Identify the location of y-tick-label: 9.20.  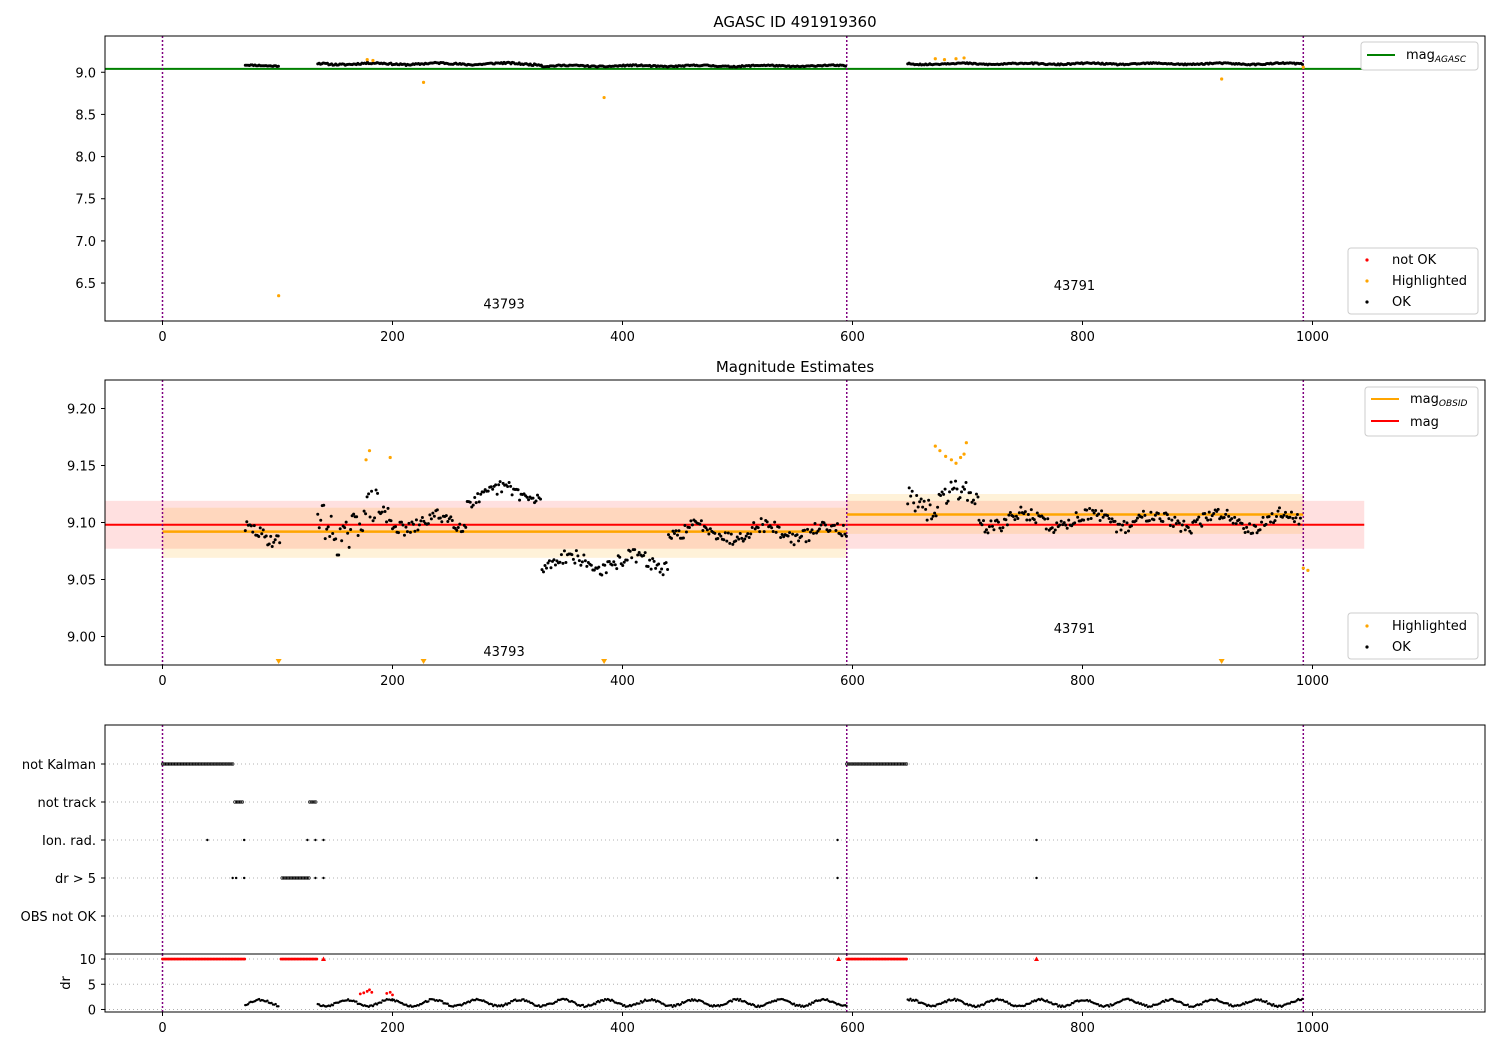
(81, 410).